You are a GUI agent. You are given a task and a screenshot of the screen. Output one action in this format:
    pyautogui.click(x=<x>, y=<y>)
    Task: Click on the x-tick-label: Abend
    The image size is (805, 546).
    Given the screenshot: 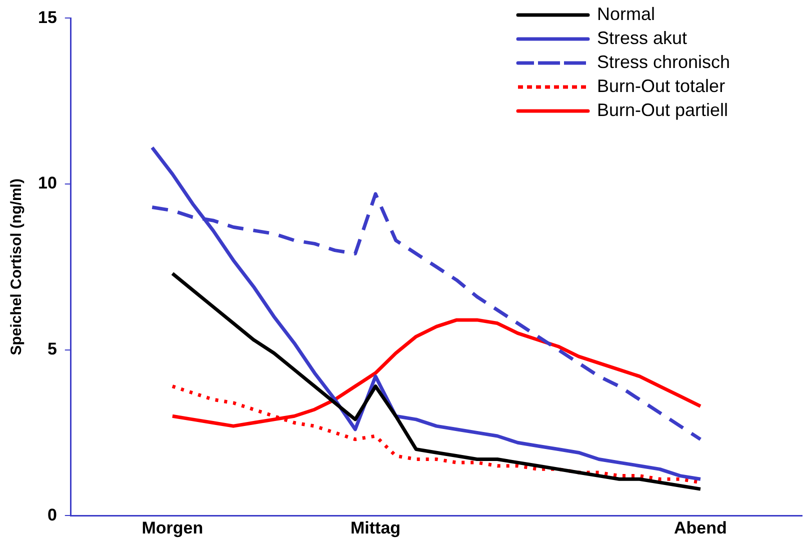 What is the action you would take?
    pyautogui.click(x=700, y=528)
    